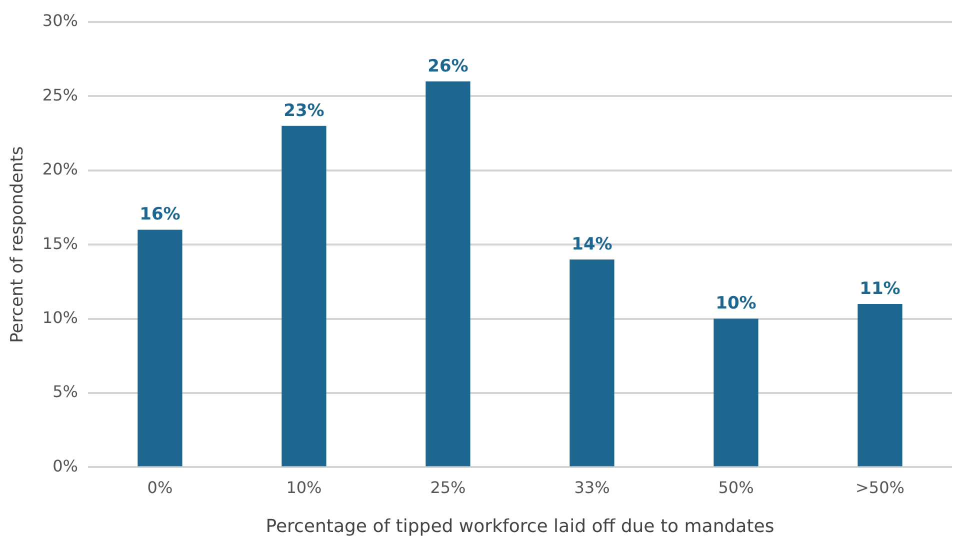  Describe the element at coordinates (60, 94) in the screenshot. I see `y-tick-label: 25%` at that location.